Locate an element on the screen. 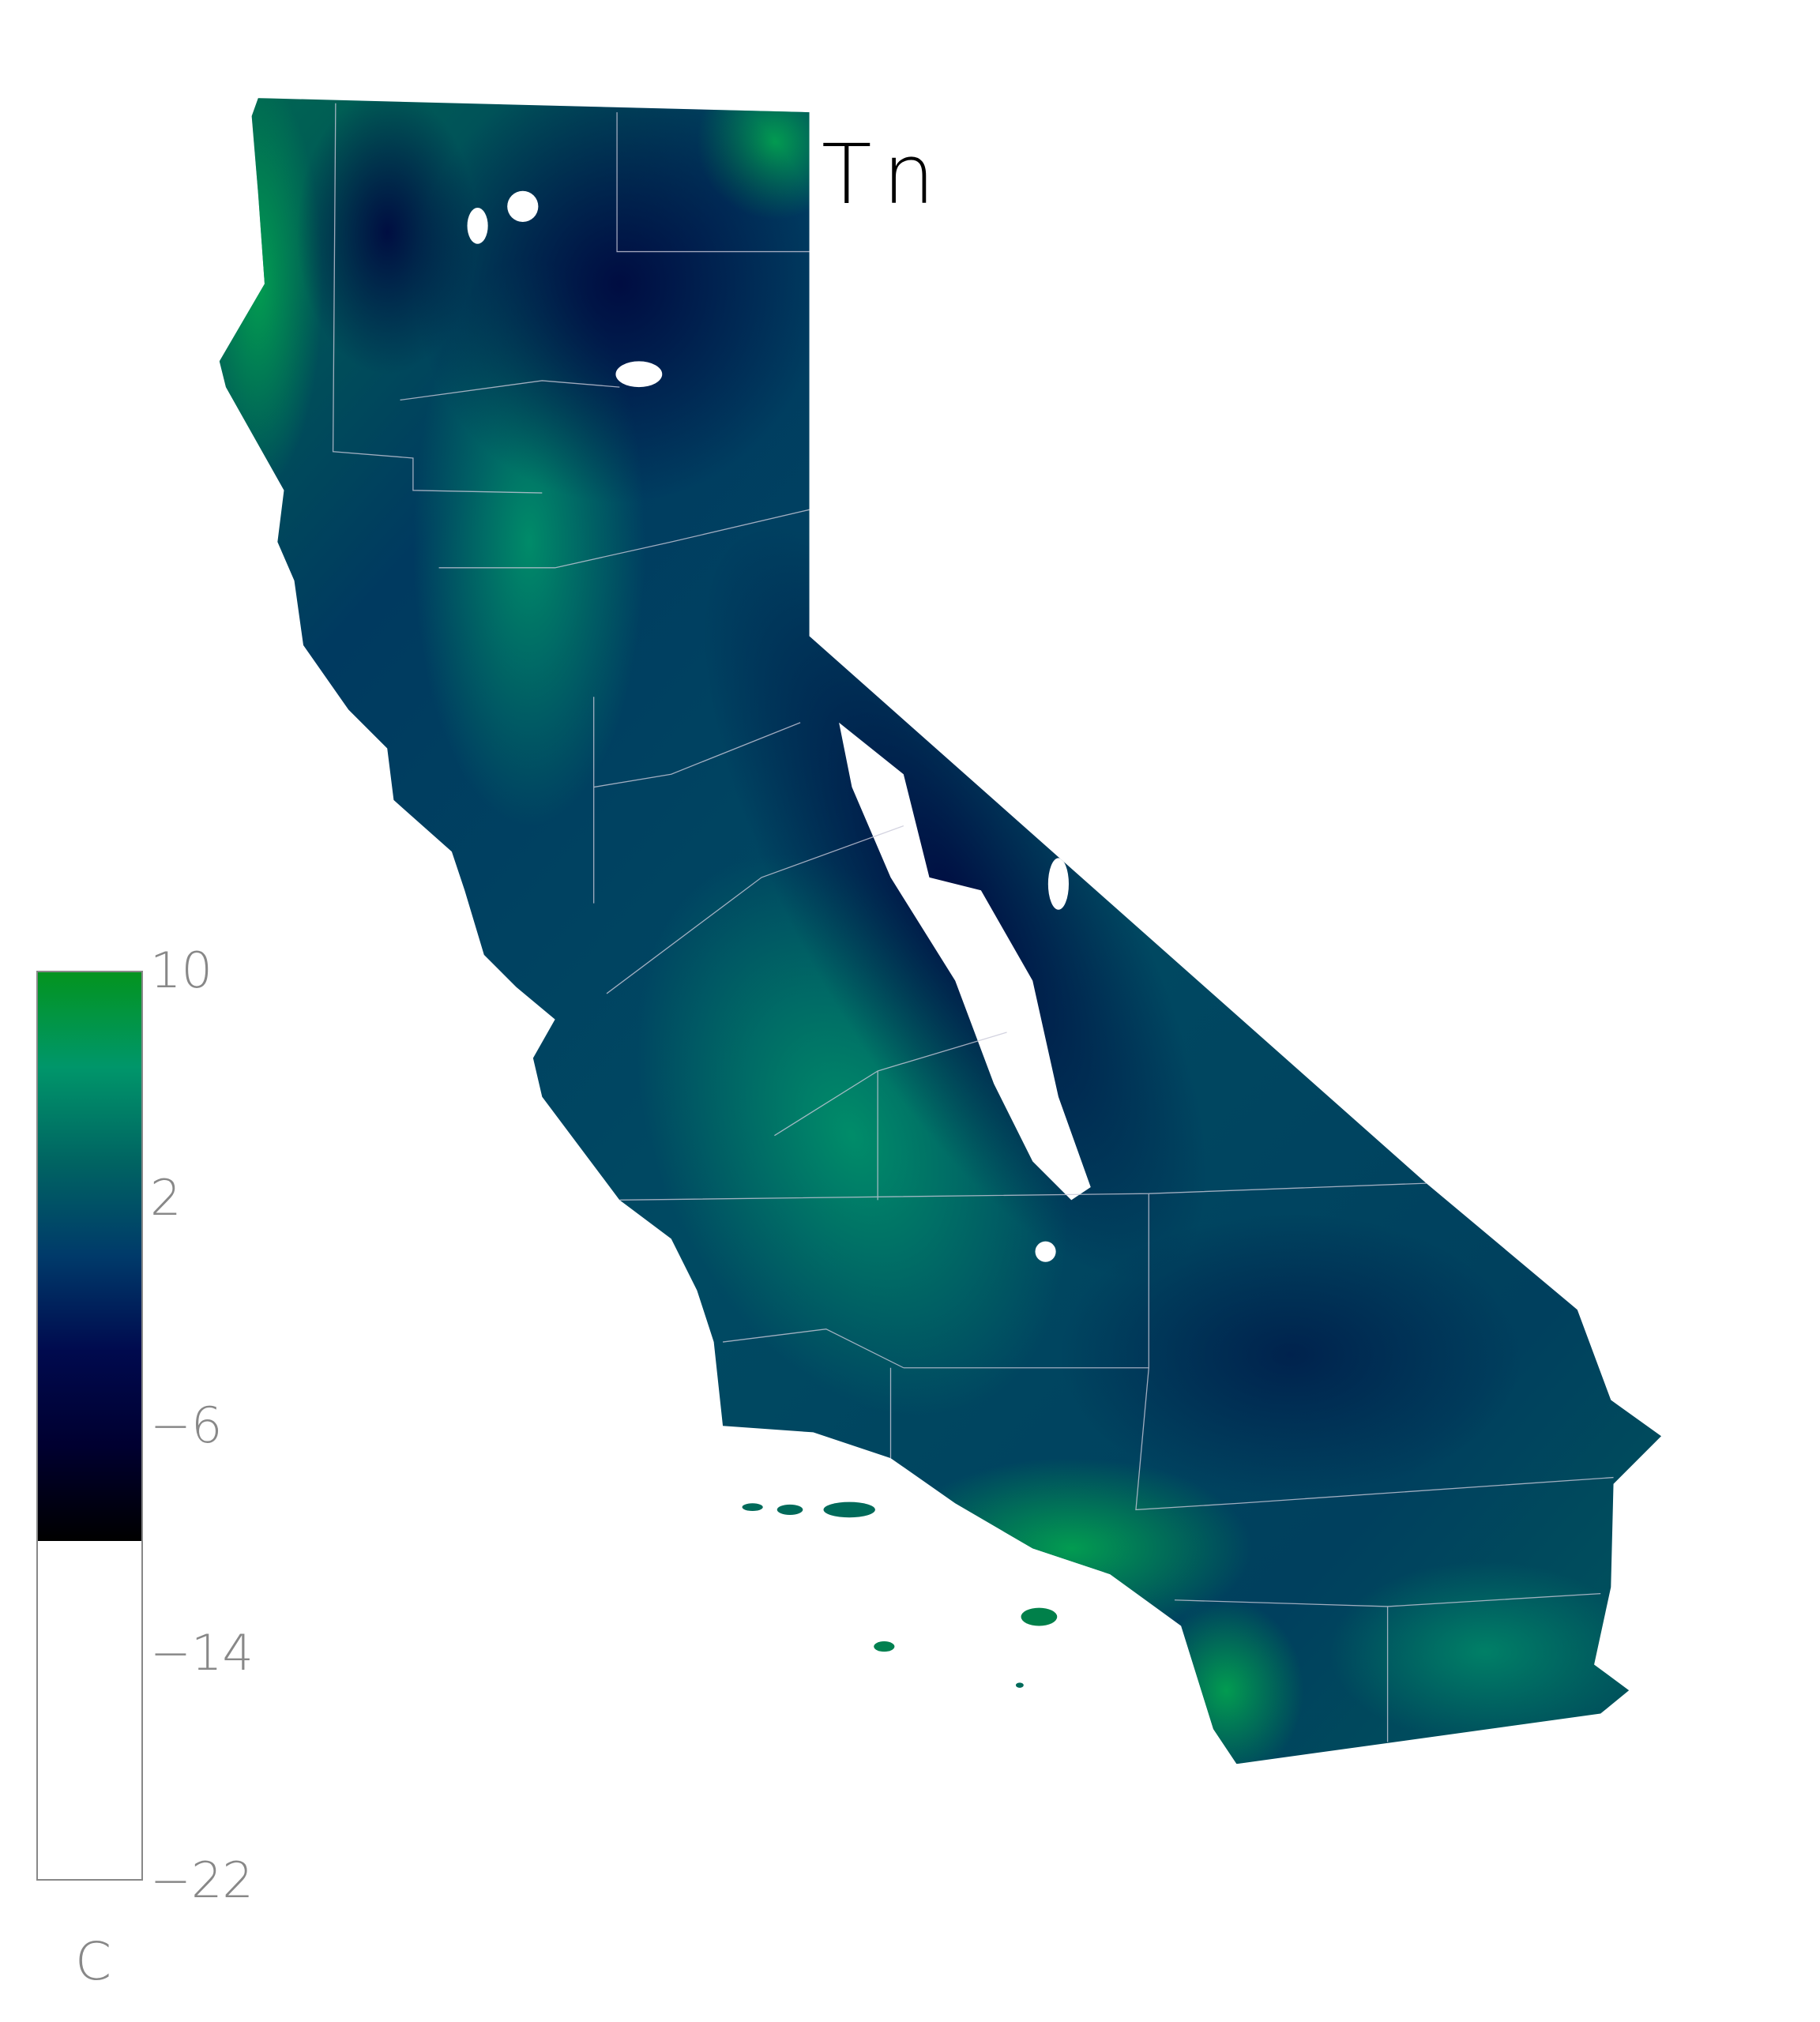 This screenshot has width=1820, height=2022. colorbar-tick-label: −6 is located at coordinates (186, 1425).